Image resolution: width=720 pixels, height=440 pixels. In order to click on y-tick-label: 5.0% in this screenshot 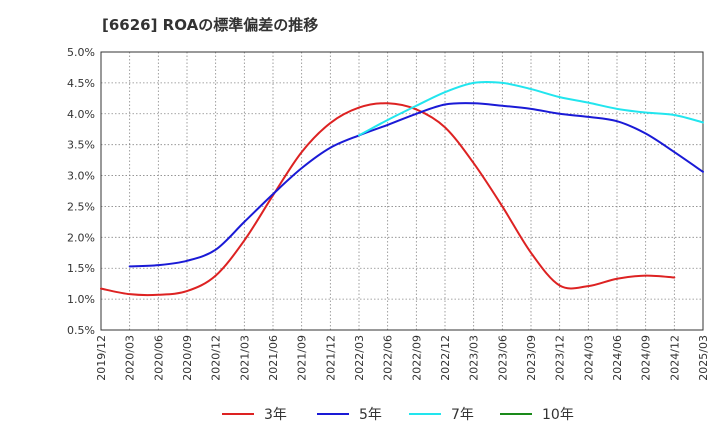, I will do `click(81, 52)`.